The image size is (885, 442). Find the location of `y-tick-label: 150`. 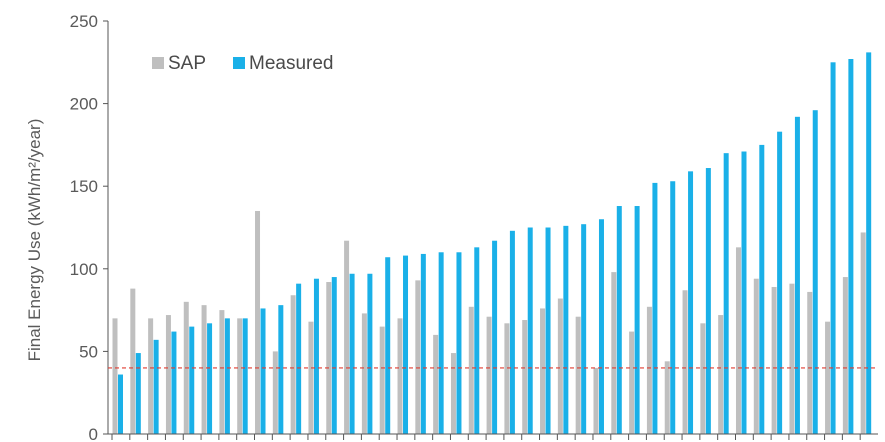

y-tick-label: 150 is located at coordinates (84, 186).